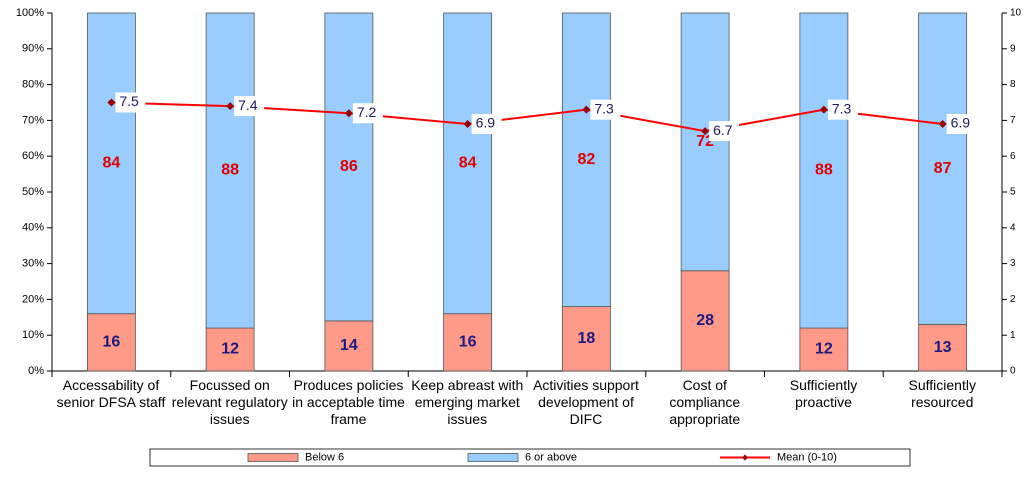  I want to click on y-tick-label: 90%, so click(33, 49).